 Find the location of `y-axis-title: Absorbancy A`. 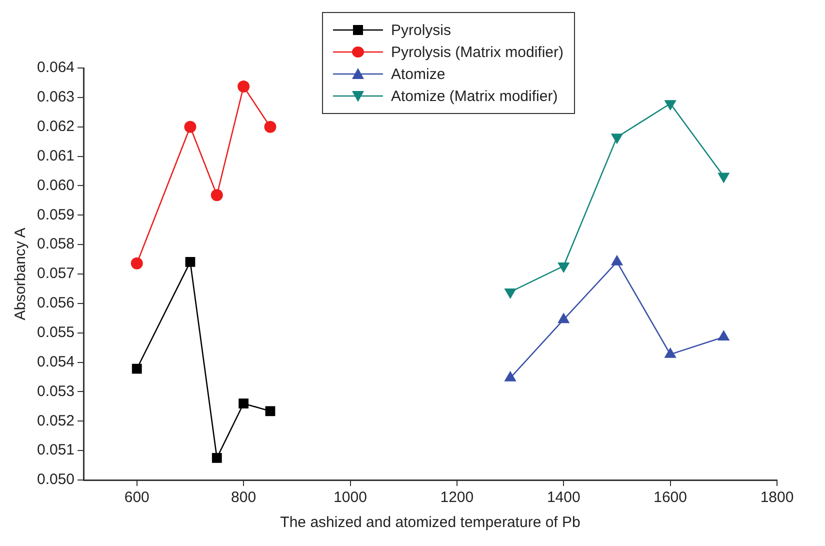

y-axis-title: Absorbancy A is located at coordinates (21, 274).